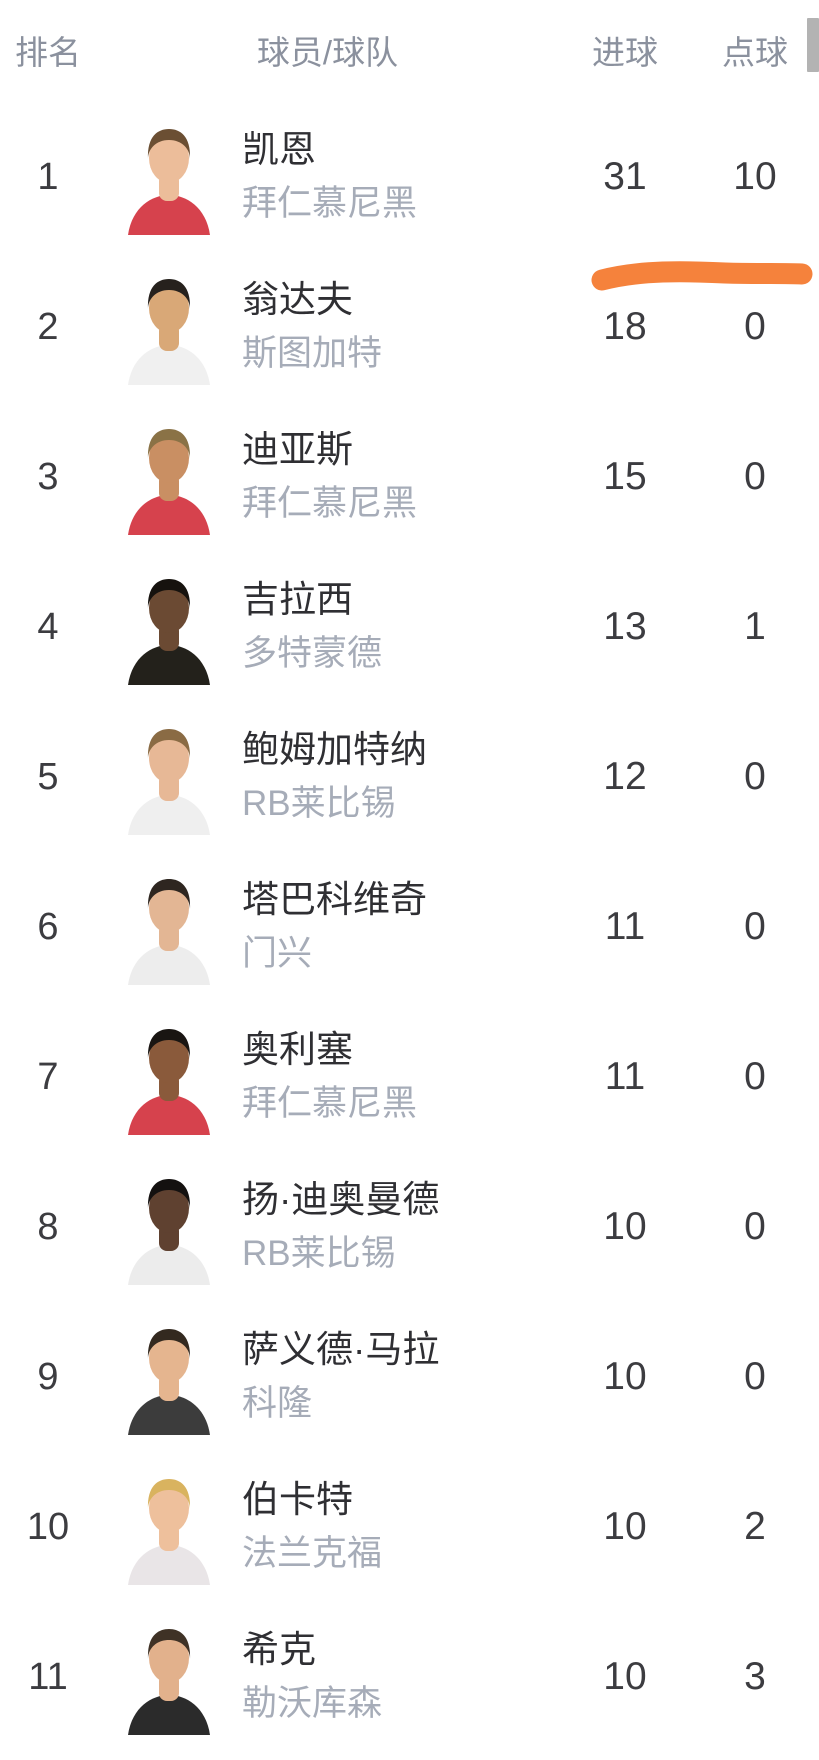  Describe the element at coordinates (297, 450) in the screenshot. I see `player-name: 迪亚斯` at that location.